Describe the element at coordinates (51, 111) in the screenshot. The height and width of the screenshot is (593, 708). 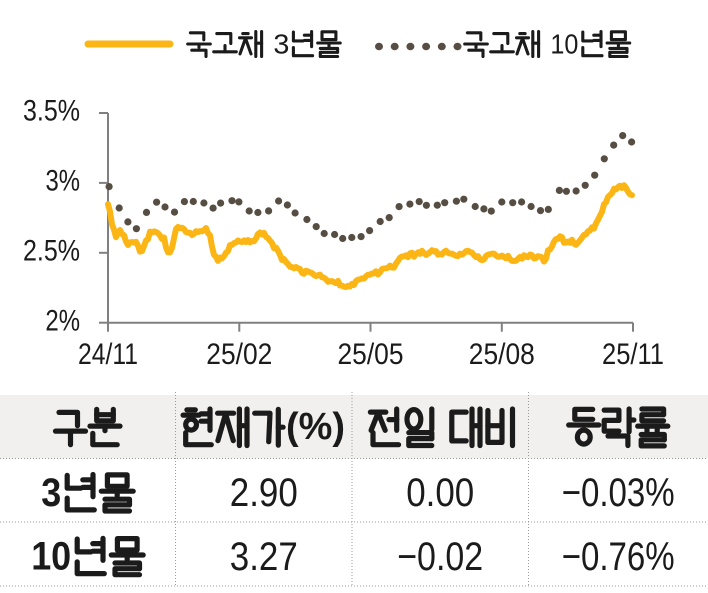
I see `svg-text: 3.5%` at that location.